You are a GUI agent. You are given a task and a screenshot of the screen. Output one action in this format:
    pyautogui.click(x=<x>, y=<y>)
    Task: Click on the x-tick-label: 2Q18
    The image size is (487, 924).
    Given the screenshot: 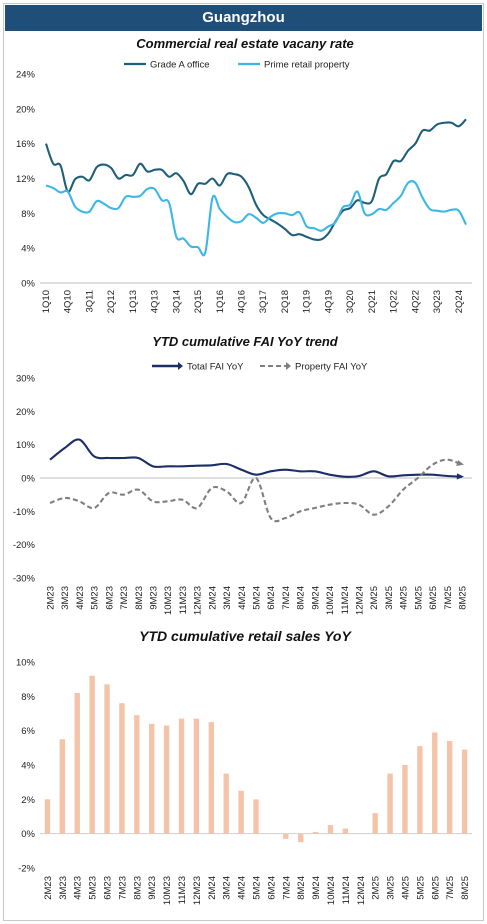 What is the action you would take?
    pyautogui.click(x=285, y=301)
    